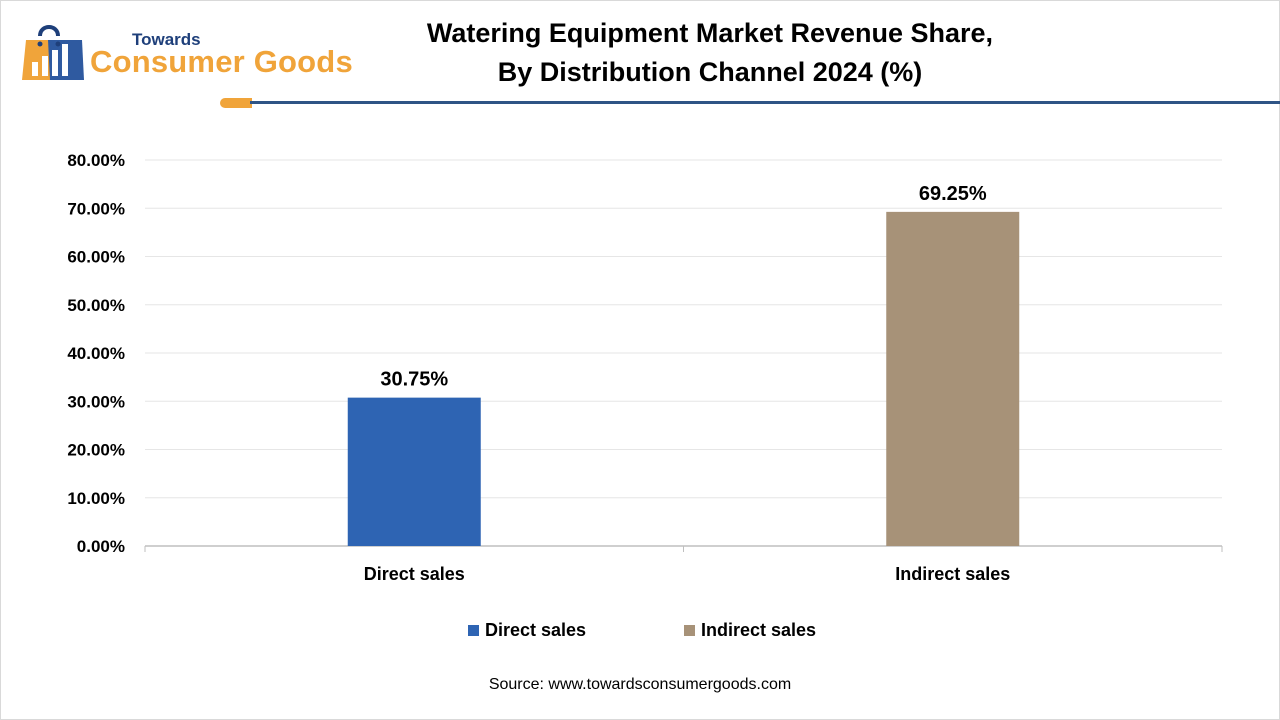 This screenshot has width=1280, height=720. Describe the element at coordinates (414, 471) in the screenshot. I see `bar-direct-sales` at that location.